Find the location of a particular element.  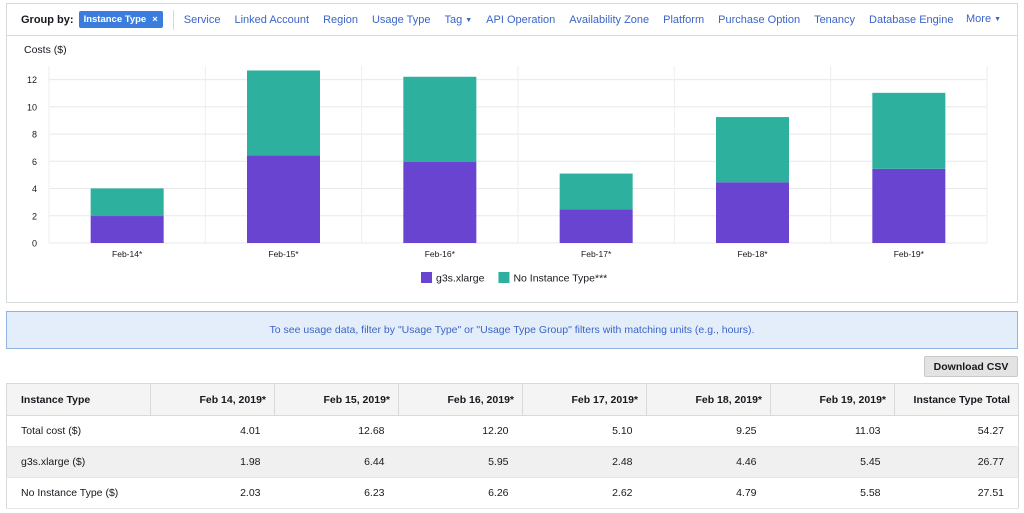

more-dropdown: More ▼ is located at coordinates (983, 19).